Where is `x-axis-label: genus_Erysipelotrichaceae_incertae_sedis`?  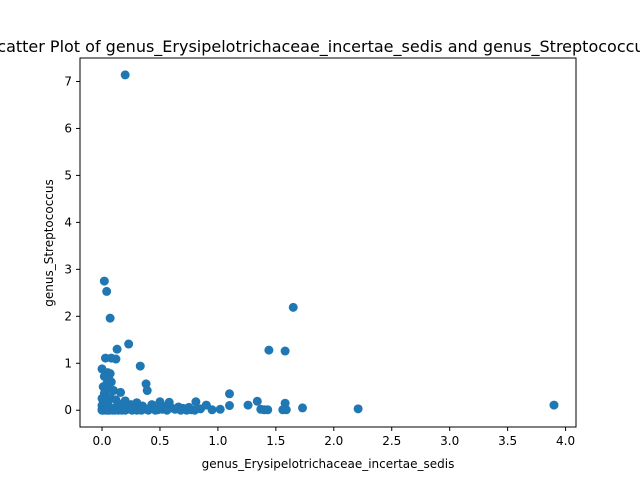 x-axis-label: genus_Erysipelotrichaceae_incertae_sedis is located at coordinates (328, 464).